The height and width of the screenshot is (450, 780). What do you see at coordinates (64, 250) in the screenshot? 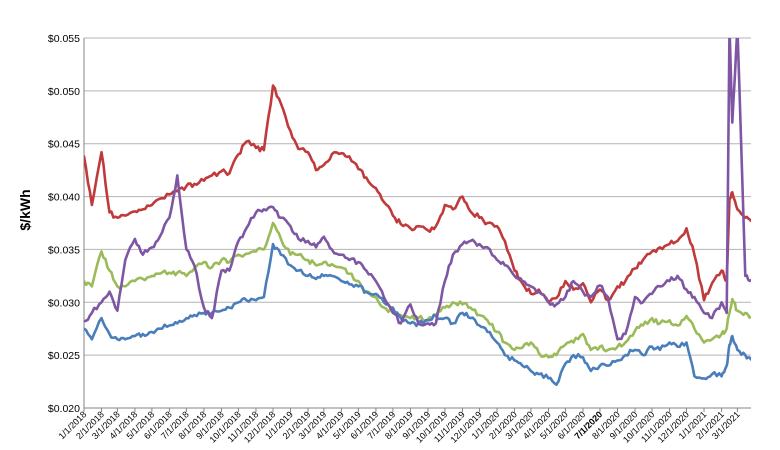
I see `y-tick-label: $0.035` at bounding box center [64, 250].